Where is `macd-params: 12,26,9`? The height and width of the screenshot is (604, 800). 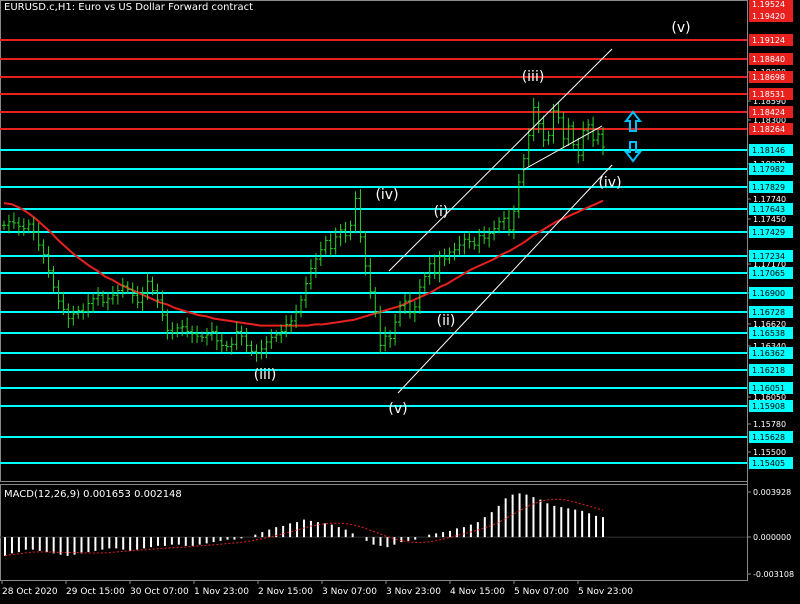
macd-params: 12,26,9 is located at coordinates (57, 494).